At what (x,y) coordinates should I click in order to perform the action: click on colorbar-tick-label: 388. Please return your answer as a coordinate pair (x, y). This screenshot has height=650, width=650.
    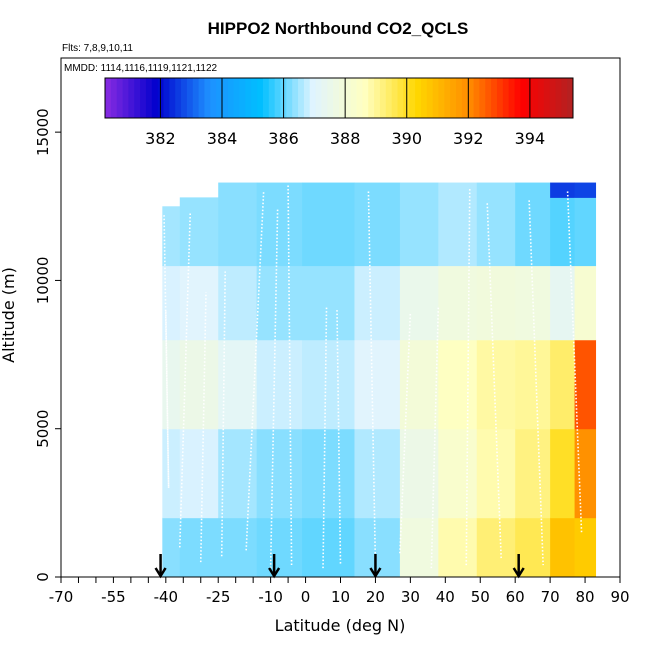
    Looking at the image, I should click on (345, 138).